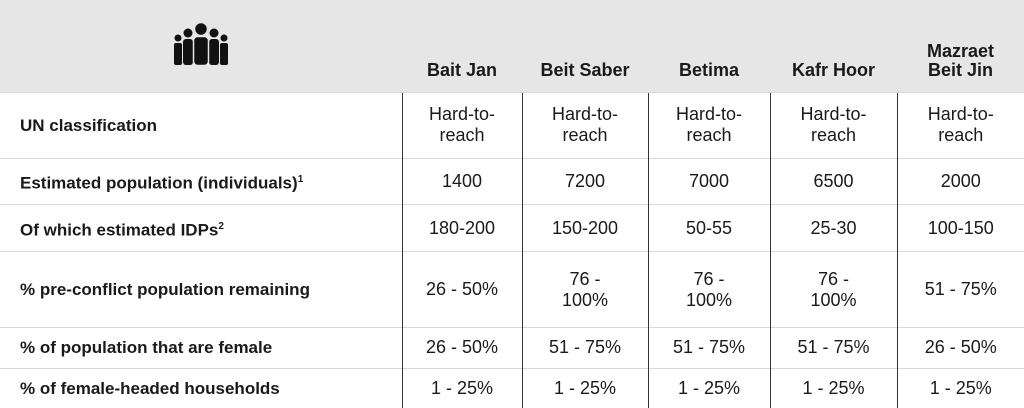 The width and height of the screenshot is (1024, 408). I want to click on column-header-text: Beit Saber, so click(585, 69).